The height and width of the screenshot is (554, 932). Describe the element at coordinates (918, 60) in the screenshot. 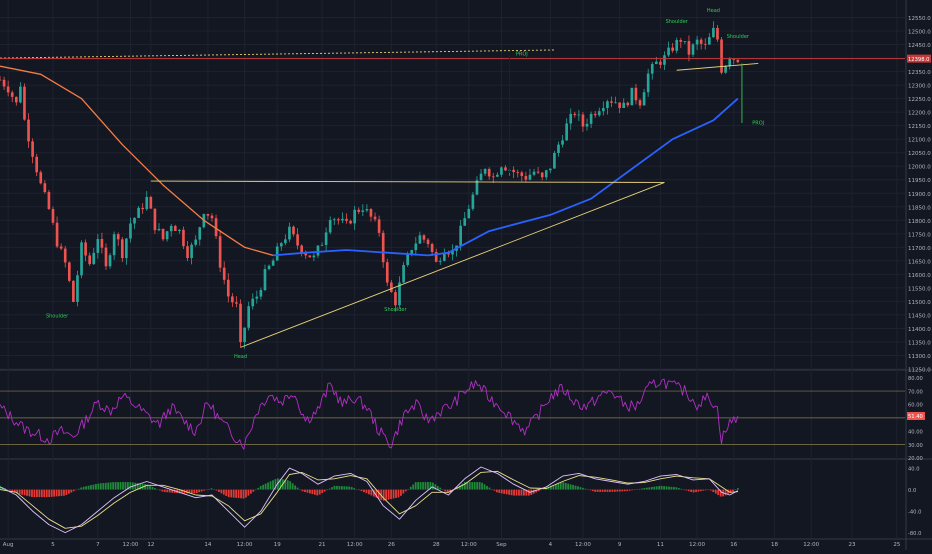

I see `last-price-label: 12398.0` at that location.